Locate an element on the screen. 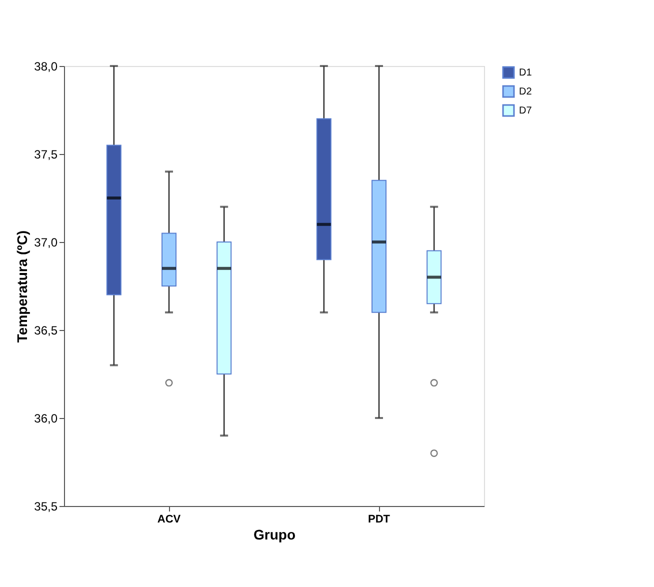  x-tick-label: PDT is located at coordinates (379, 520).